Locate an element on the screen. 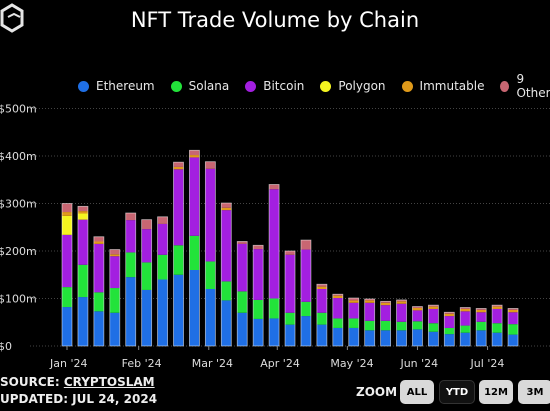 The image size is (550, 411). source-link: CRYPTOSLAM is located at coordinates (109, 382).